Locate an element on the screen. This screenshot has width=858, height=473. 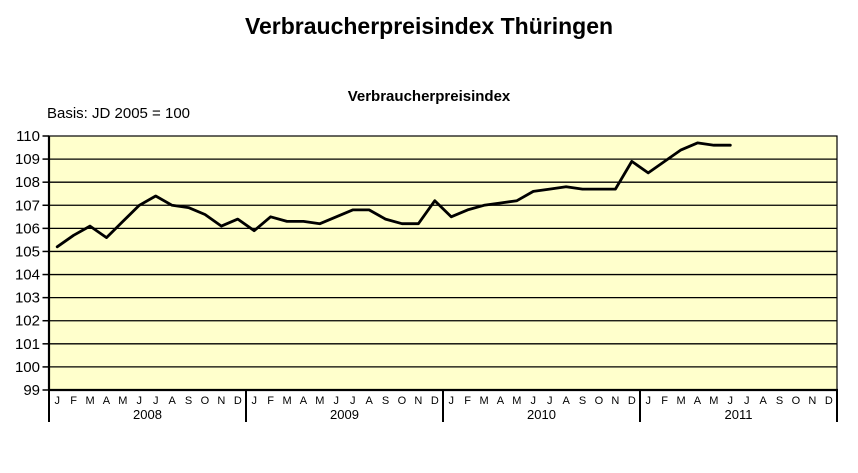
y-axis-label: 99 is located at coordinates (31, 390).